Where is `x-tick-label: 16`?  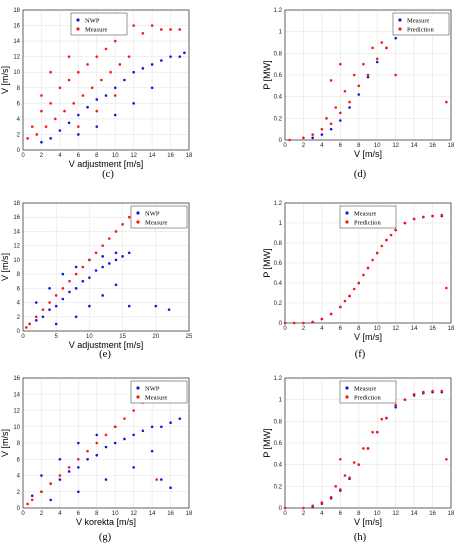
x-tick-label: 16 is located at coordinates (432, 514).